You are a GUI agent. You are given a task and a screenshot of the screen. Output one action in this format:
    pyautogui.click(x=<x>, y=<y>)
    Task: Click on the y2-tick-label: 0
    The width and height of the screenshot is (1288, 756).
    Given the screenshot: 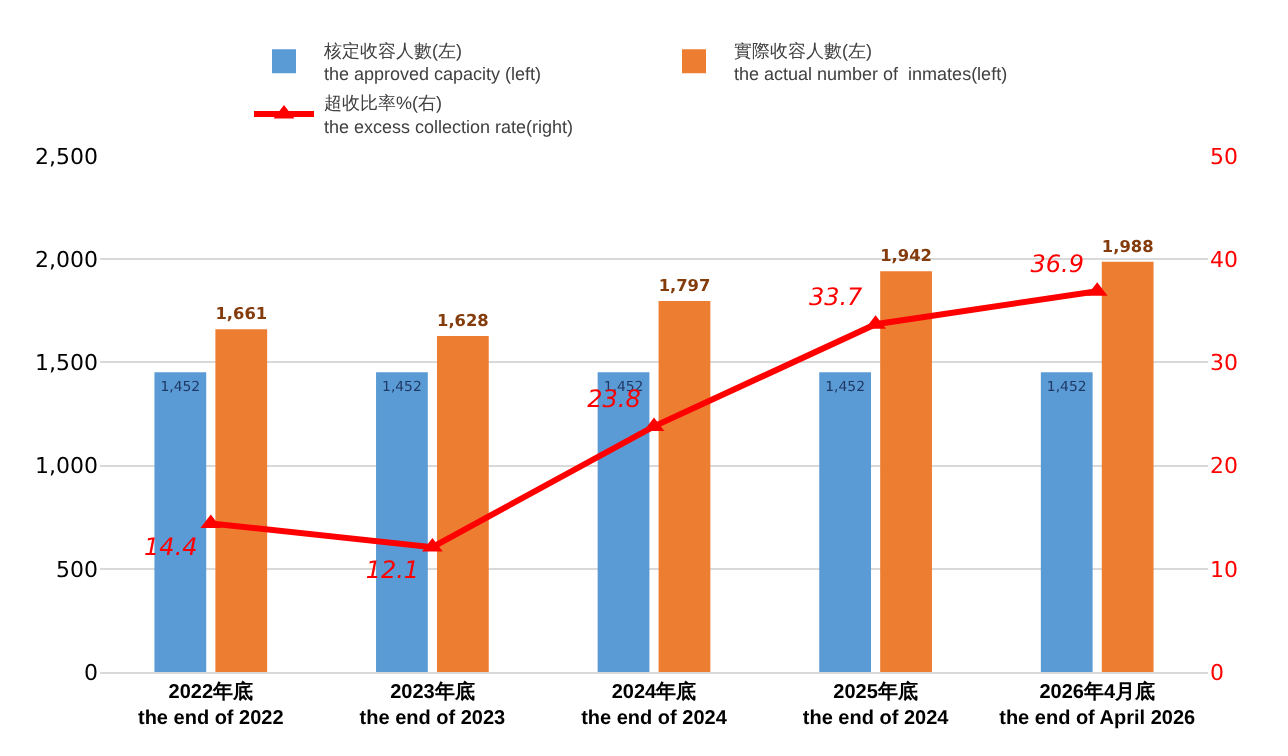 What is the action you would take?
    pyautogui.click(x=1217, y=672)
    